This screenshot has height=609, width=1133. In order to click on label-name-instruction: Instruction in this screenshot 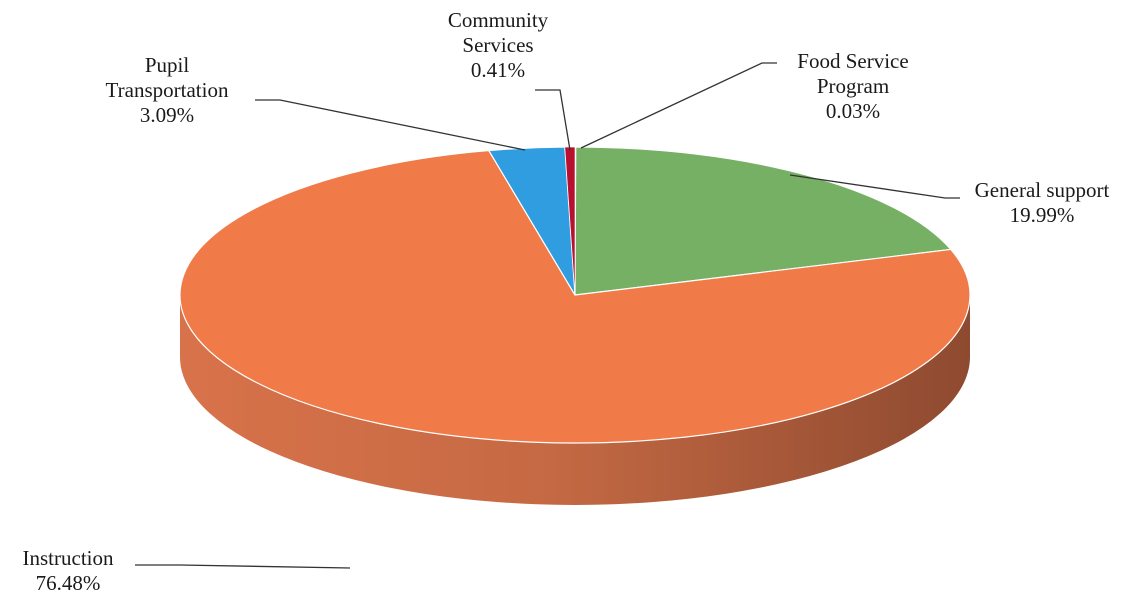, I will do `click(68, 558)`.